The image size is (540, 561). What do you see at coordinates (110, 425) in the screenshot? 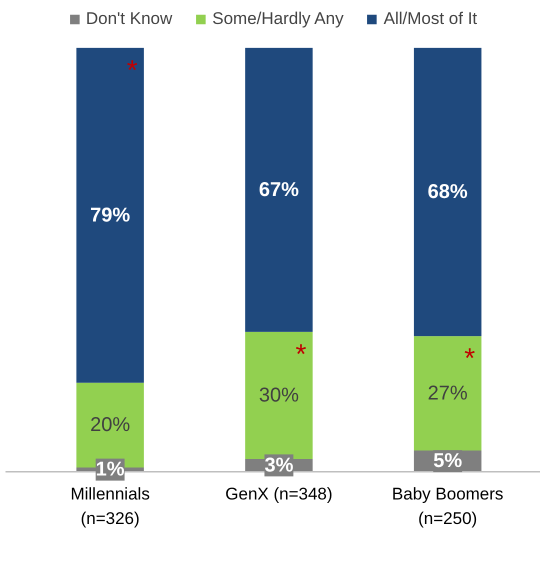
I see `data-label: 20%` at bounding box center [110, 425].